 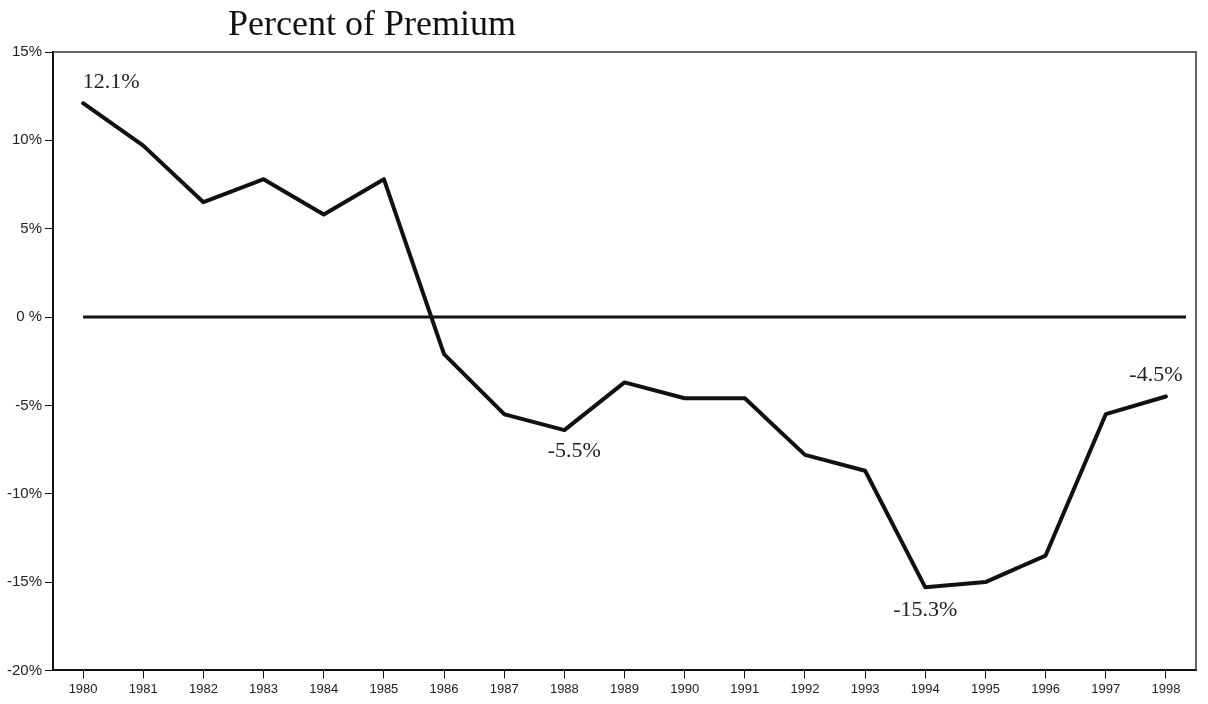 I want to click on y-tick-label: -5%, so click(x=29, y=404).